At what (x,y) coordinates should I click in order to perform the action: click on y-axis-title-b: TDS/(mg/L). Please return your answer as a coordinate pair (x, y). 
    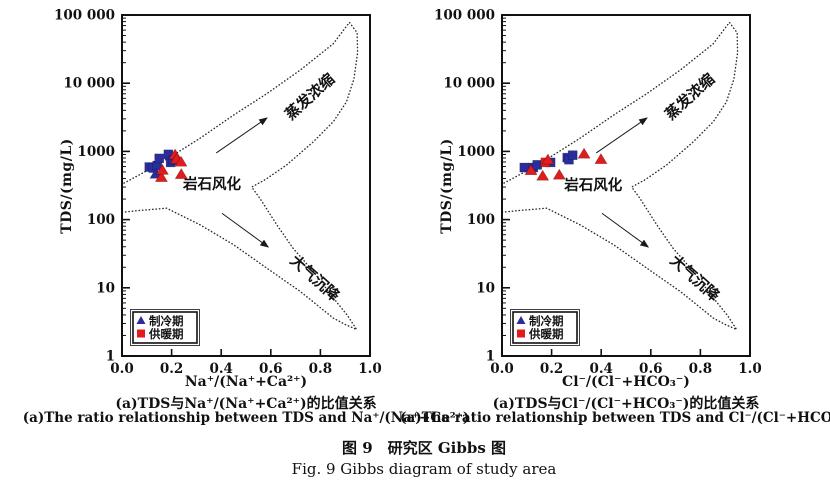
    Looking at the image, I should click on (447, 186).